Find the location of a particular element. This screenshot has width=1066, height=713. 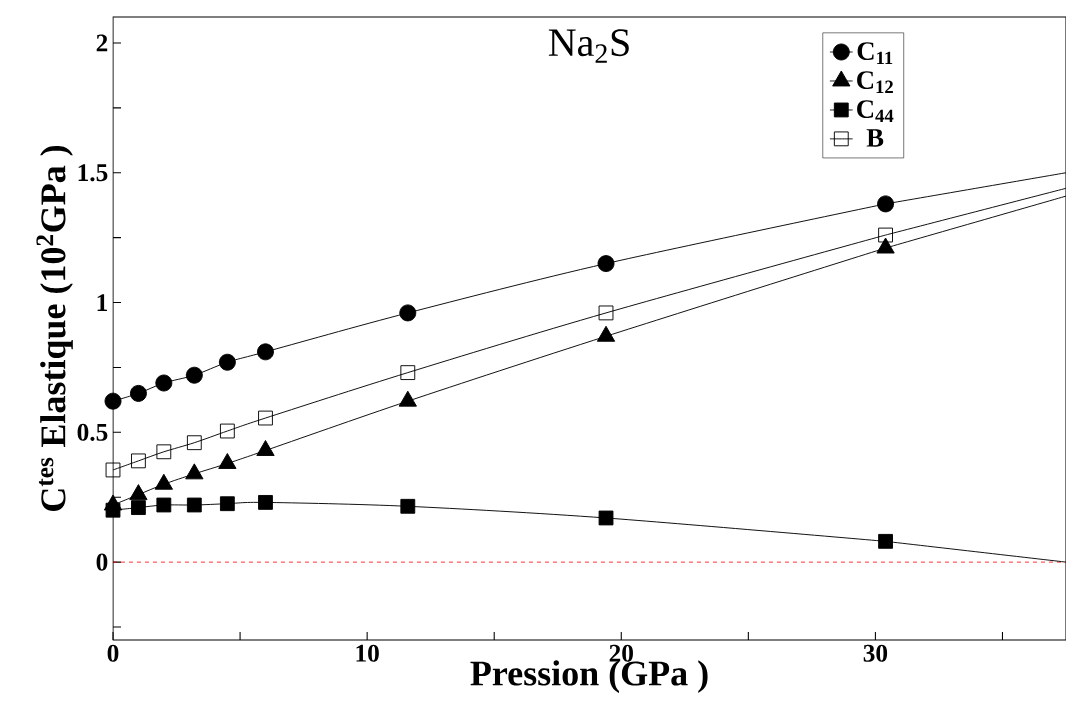

x-tick-label: 0 is located at coordinates (113, 653).